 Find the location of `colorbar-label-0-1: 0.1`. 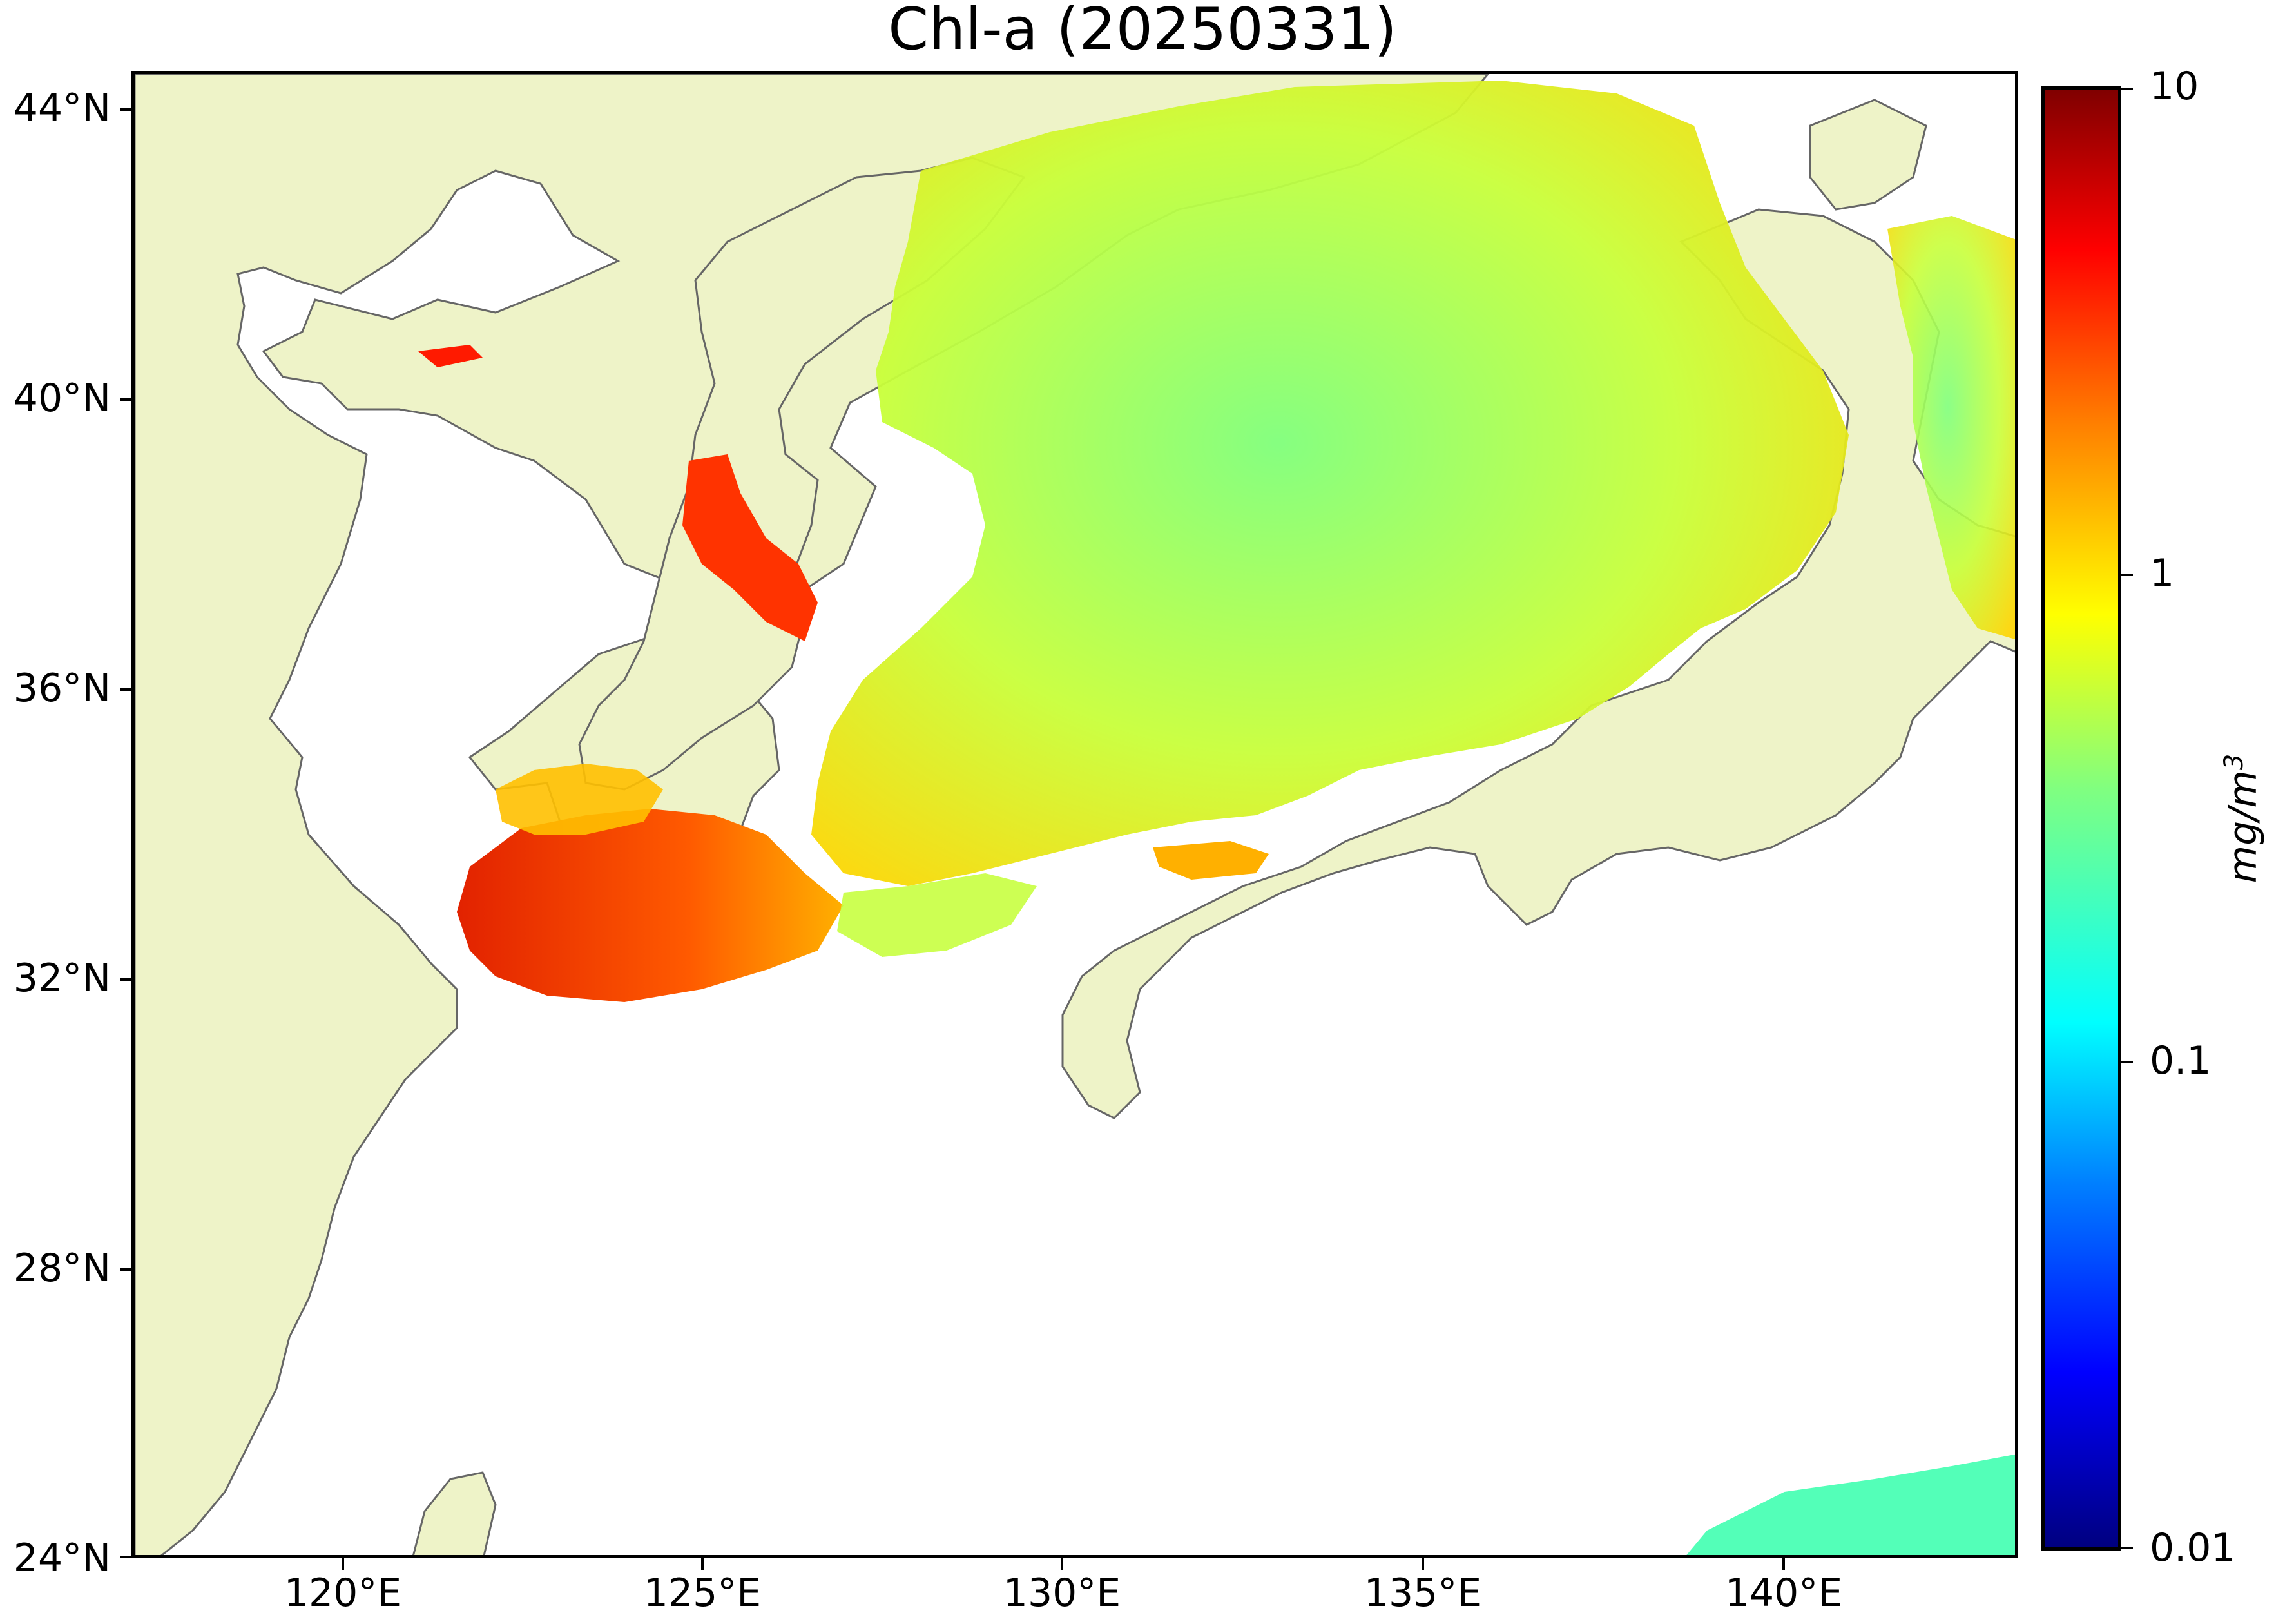

colorbar-label-0-1: 0.1 is located at coordinates (2181, 1060).